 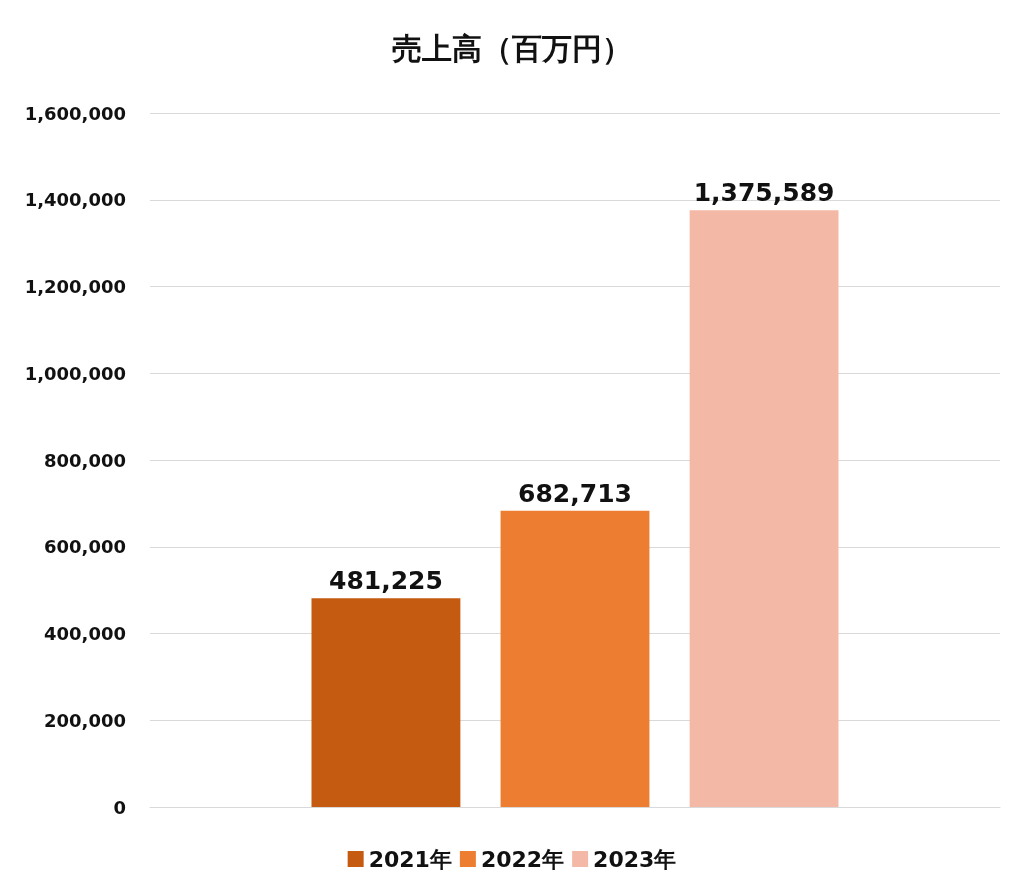 What do you see at coordinates (386, 581) in the screenshot?
I see `data-label: 481,225` at bounding box center [386, 581].